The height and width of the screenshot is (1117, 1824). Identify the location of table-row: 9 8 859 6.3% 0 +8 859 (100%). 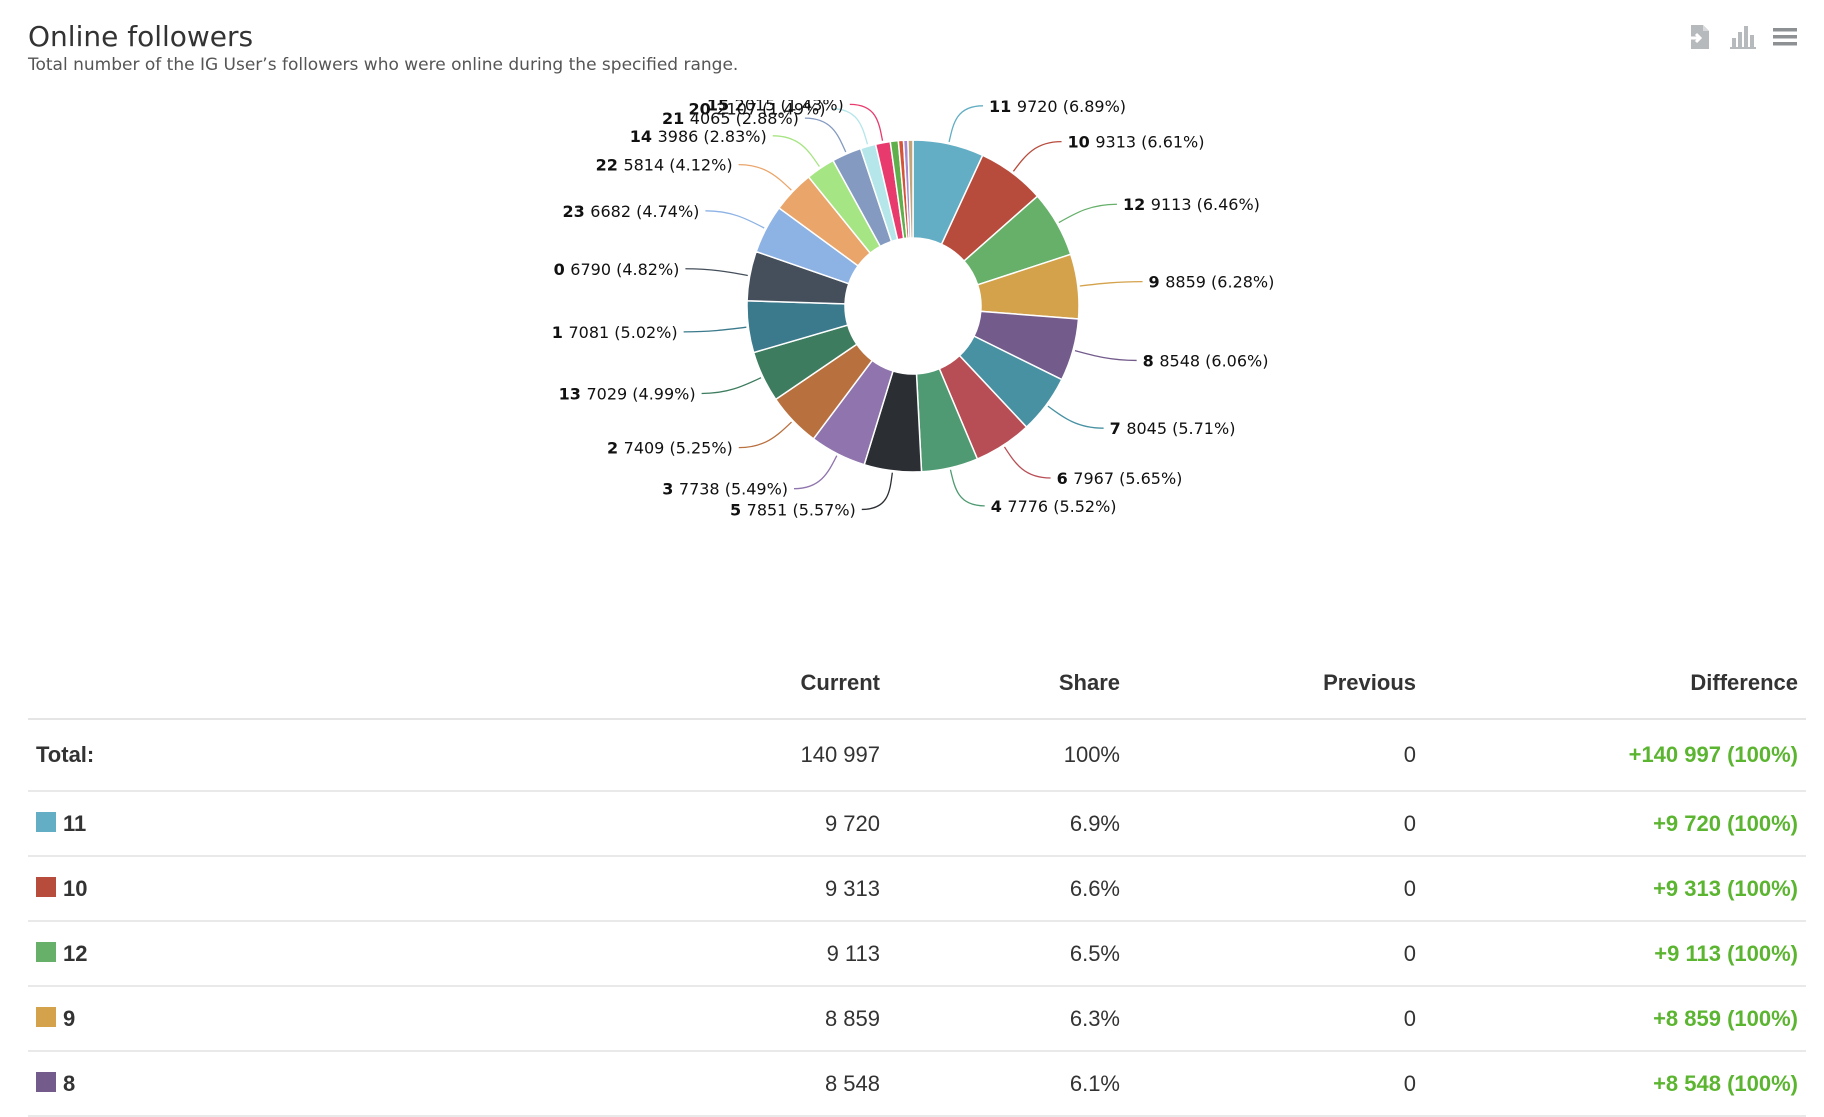
(917, 1019).